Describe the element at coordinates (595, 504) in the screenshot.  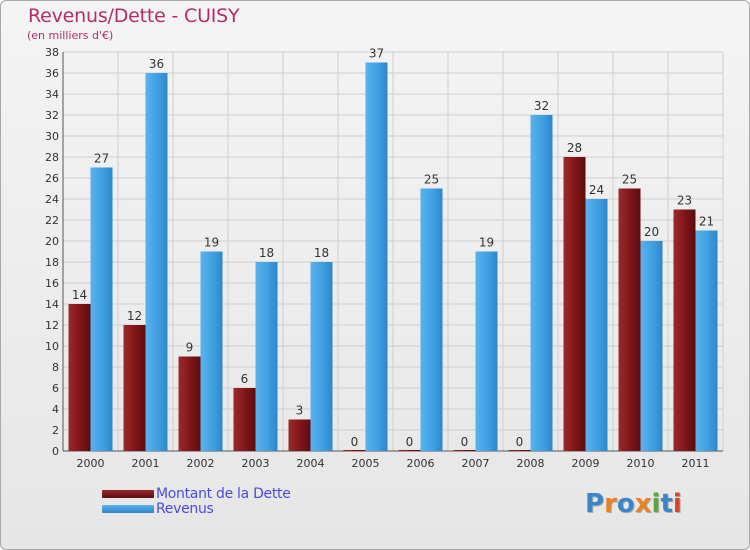
I see `logo-letter: P` at that location.